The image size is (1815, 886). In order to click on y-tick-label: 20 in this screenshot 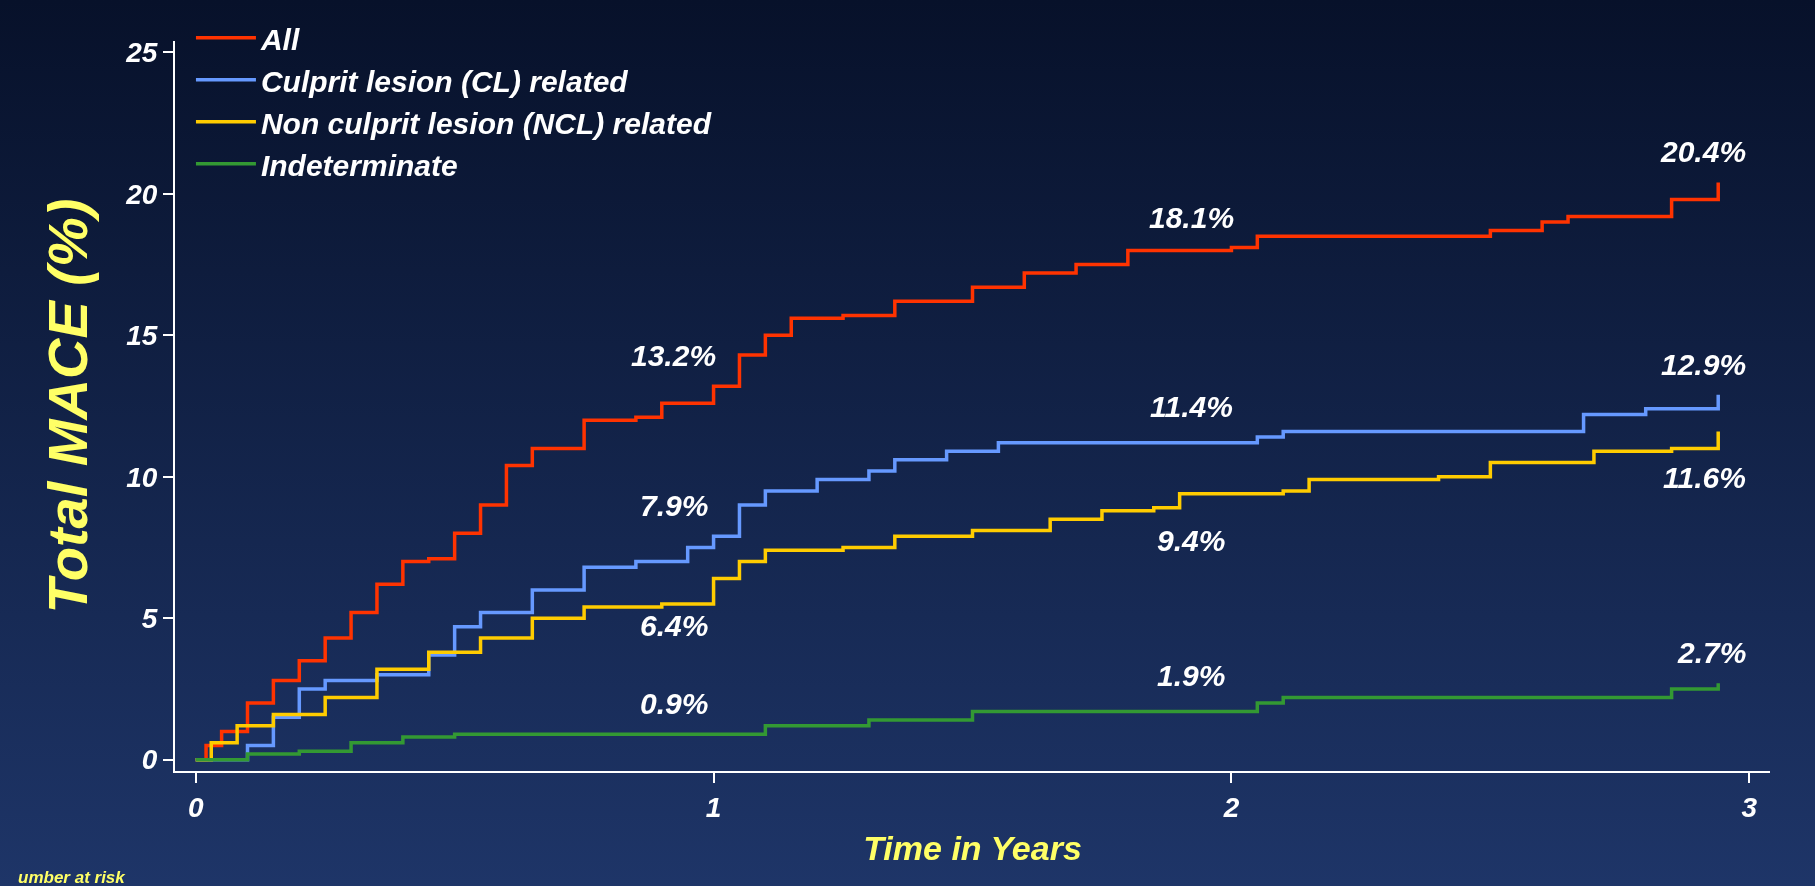, I will do `click(141, 194)`.